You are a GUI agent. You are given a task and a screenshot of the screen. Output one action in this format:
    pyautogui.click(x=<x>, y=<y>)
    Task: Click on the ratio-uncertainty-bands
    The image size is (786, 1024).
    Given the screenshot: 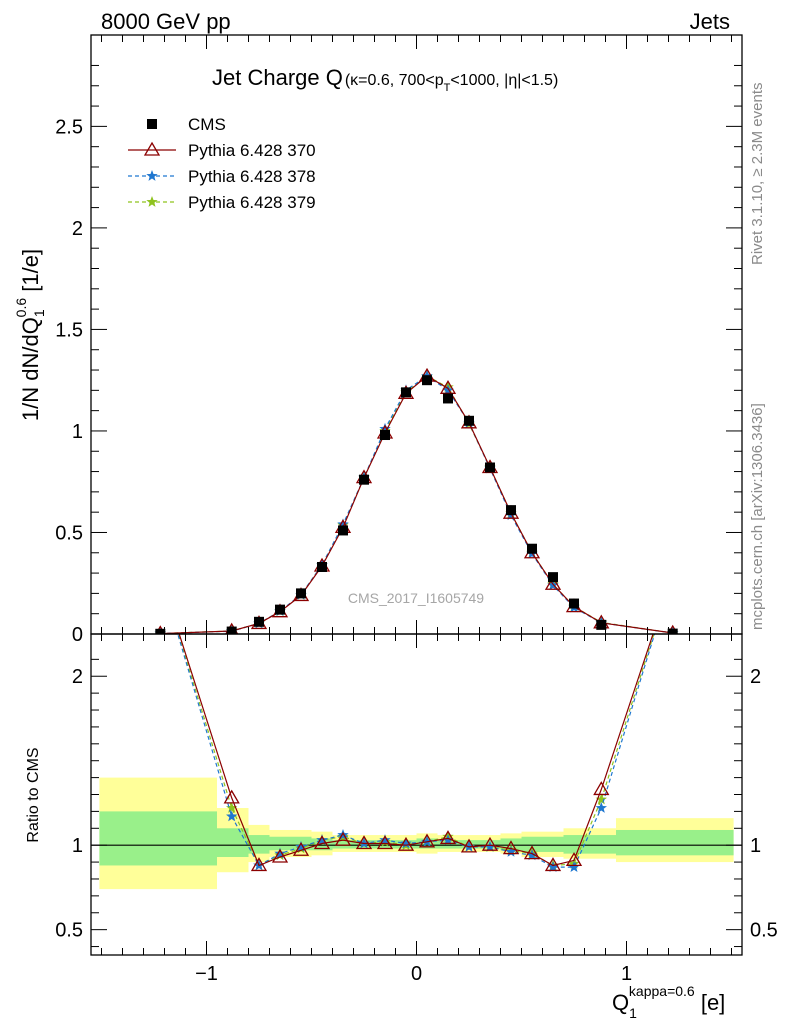 What is the action you would take?
    pyautogui.click(x=416, y=833)
    